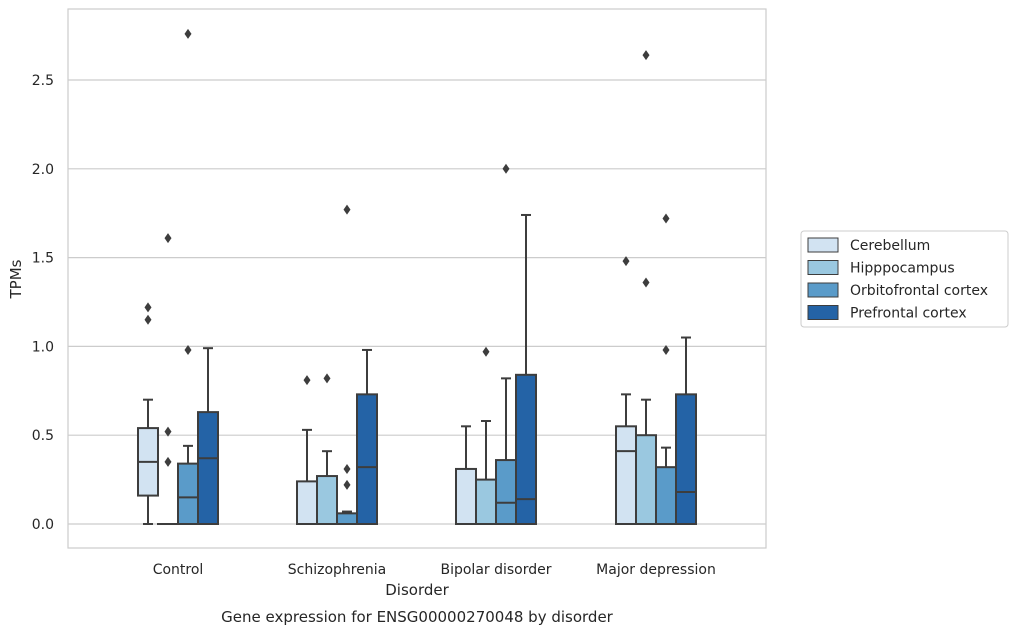  I want to click on y-tick-label: 2.5, so click(43, 81).